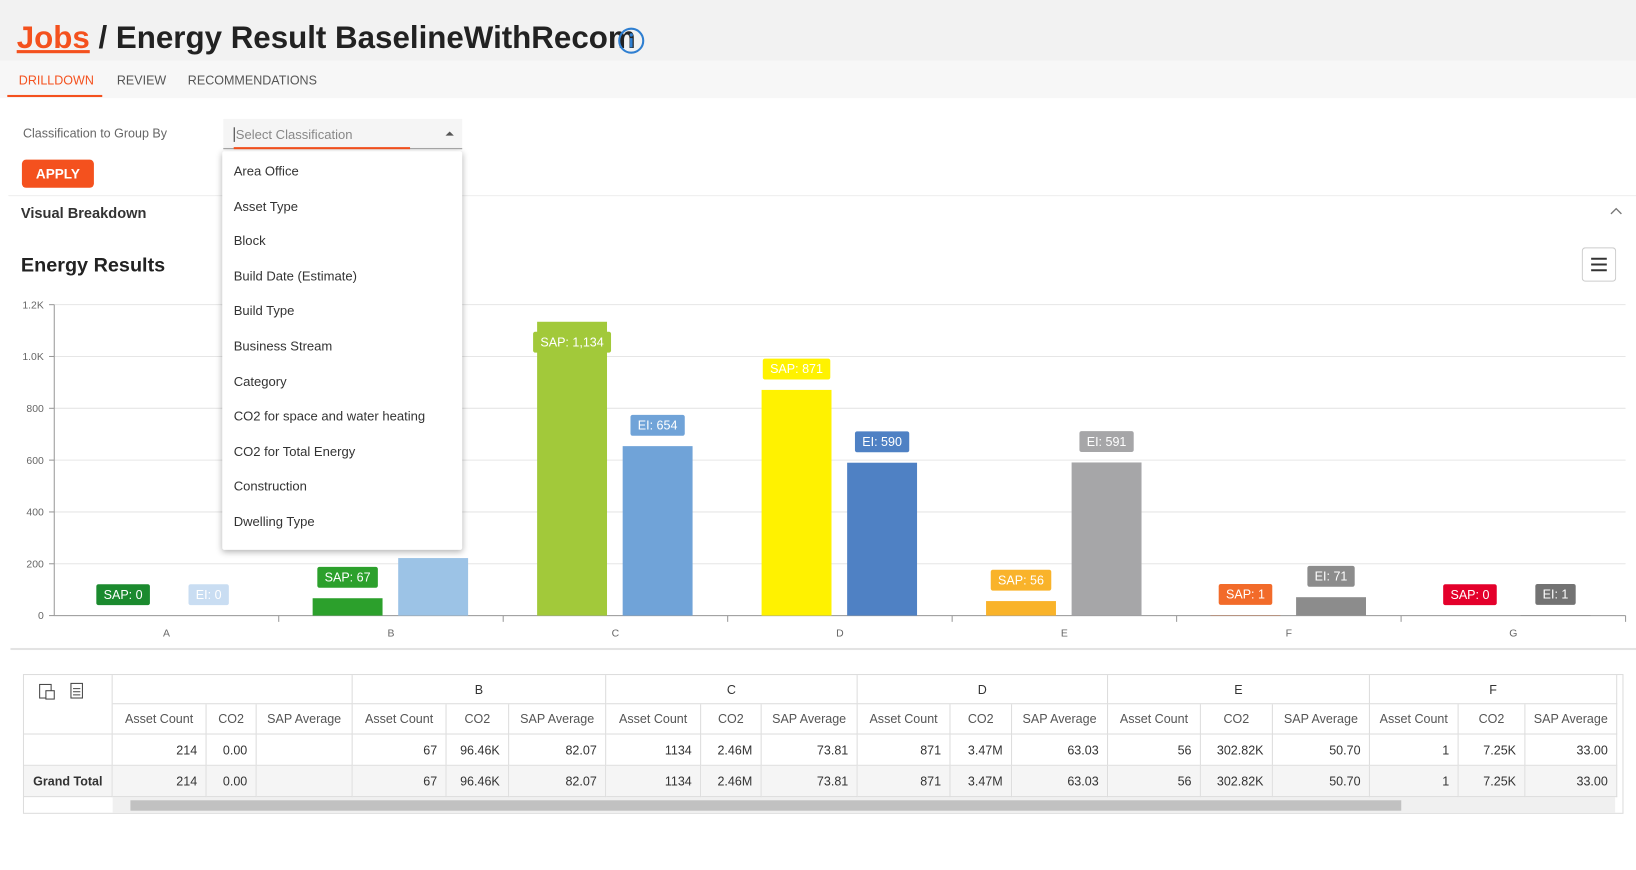 The width and height of the screenshot is (1636, 870). I want to click on page-title: Jobs / Energy Result BaselineWithRecom, so click(326, 38).